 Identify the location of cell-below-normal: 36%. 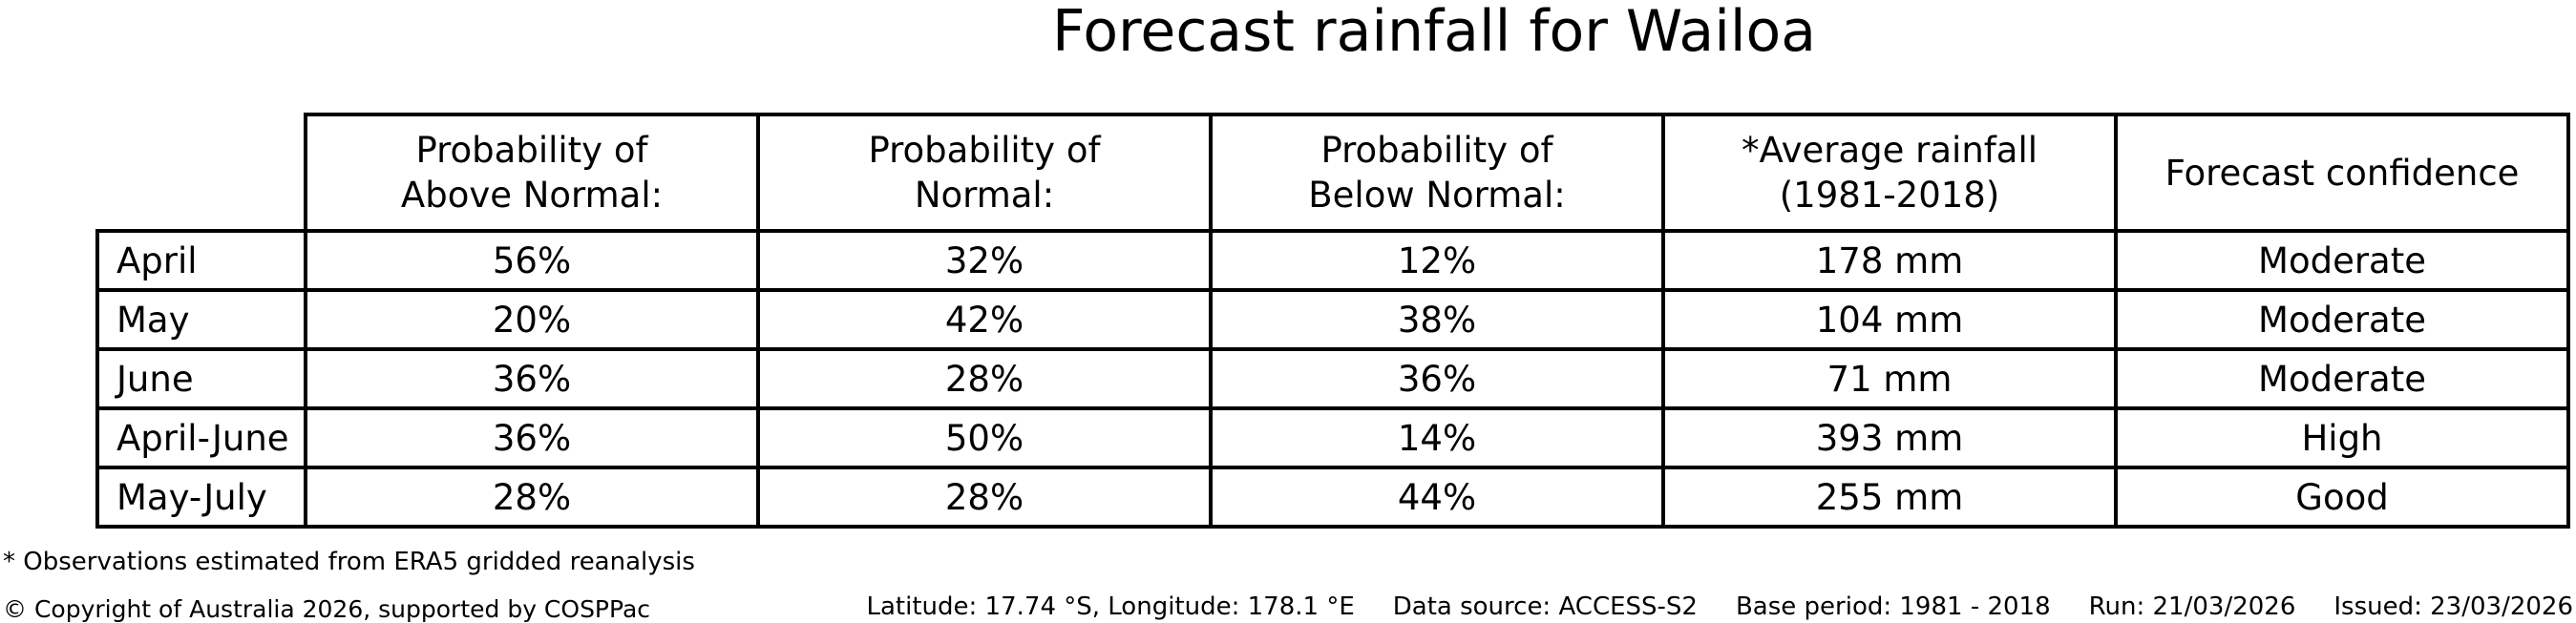
(1437, 378).